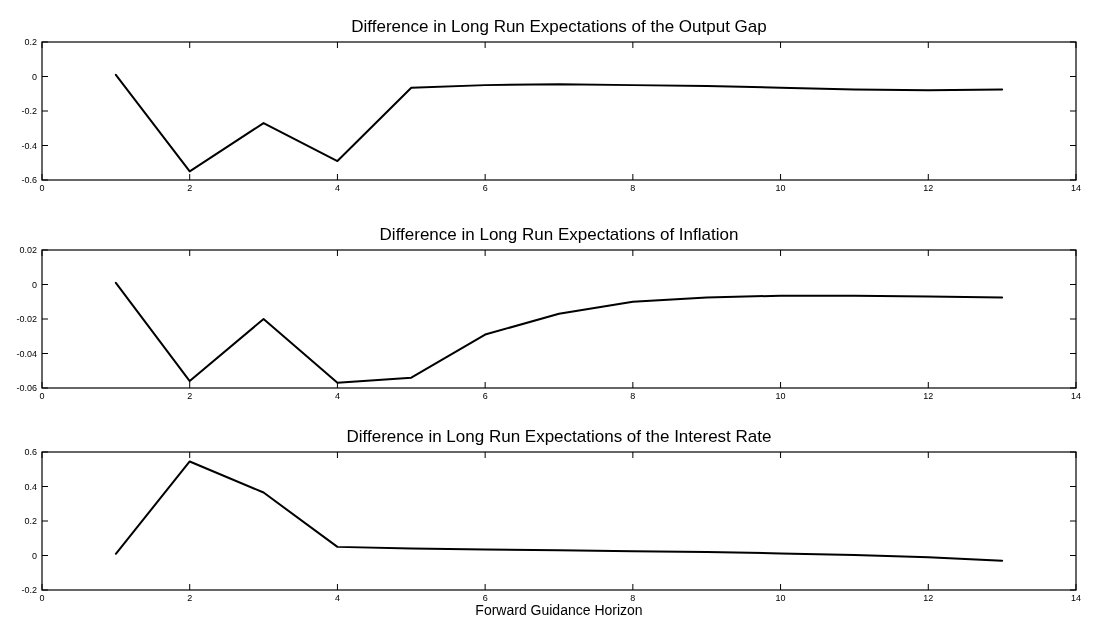 Image resolution: width=1096 pixels, height=627 pixels. What do you see at coordinates (559, 26) in the screenshot?
I see `chart-title: Difference in Long Run Expectations of the Output Gap` at bounding box center [559, 26].